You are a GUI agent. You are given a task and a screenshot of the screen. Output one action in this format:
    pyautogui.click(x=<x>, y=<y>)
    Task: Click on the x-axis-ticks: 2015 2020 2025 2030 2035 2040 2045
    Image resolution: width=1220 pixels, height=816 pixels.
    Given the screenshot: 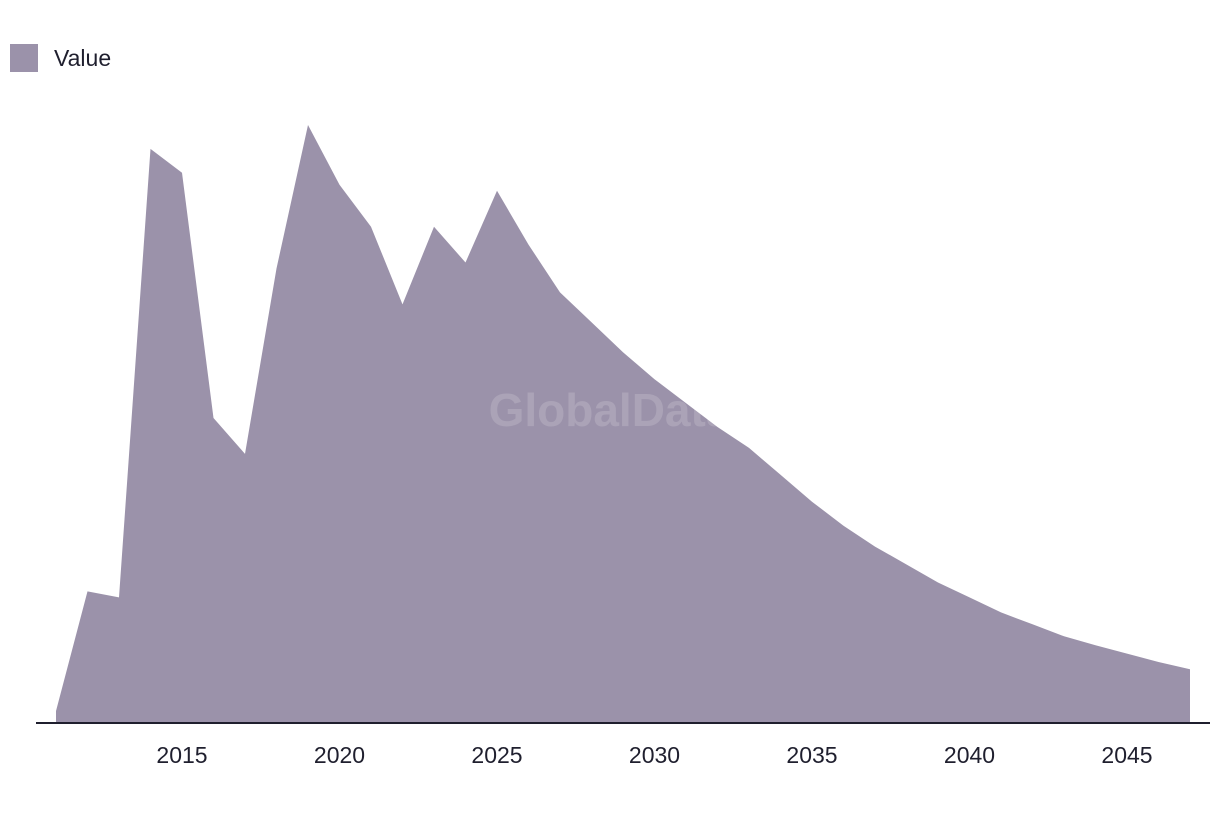 What is the action you would take?
    pyautogui.click(x=654, y=755)
    